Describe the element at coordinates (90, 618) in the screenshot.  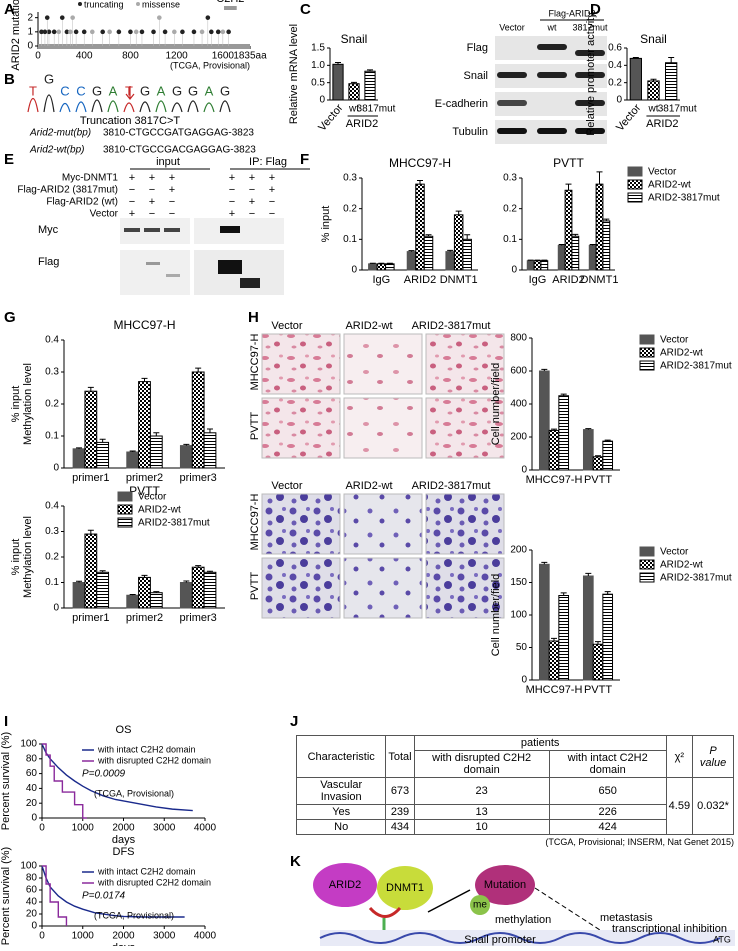
I see `x-tick-label: primer1` at that location.